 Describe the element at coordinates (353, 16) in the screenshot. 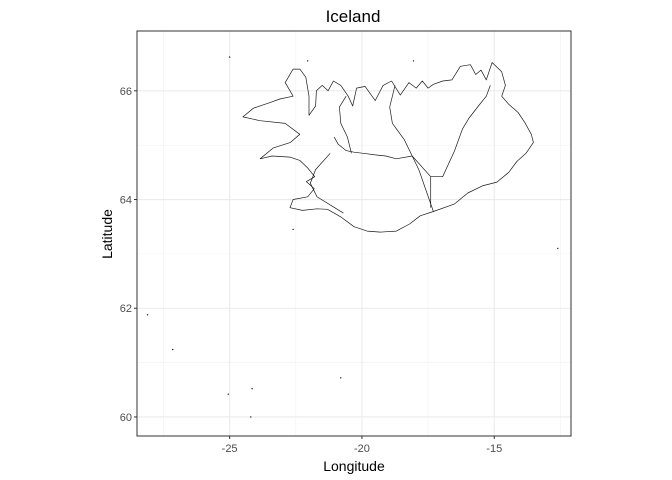

I see `chart-title: Iceland` at that location.